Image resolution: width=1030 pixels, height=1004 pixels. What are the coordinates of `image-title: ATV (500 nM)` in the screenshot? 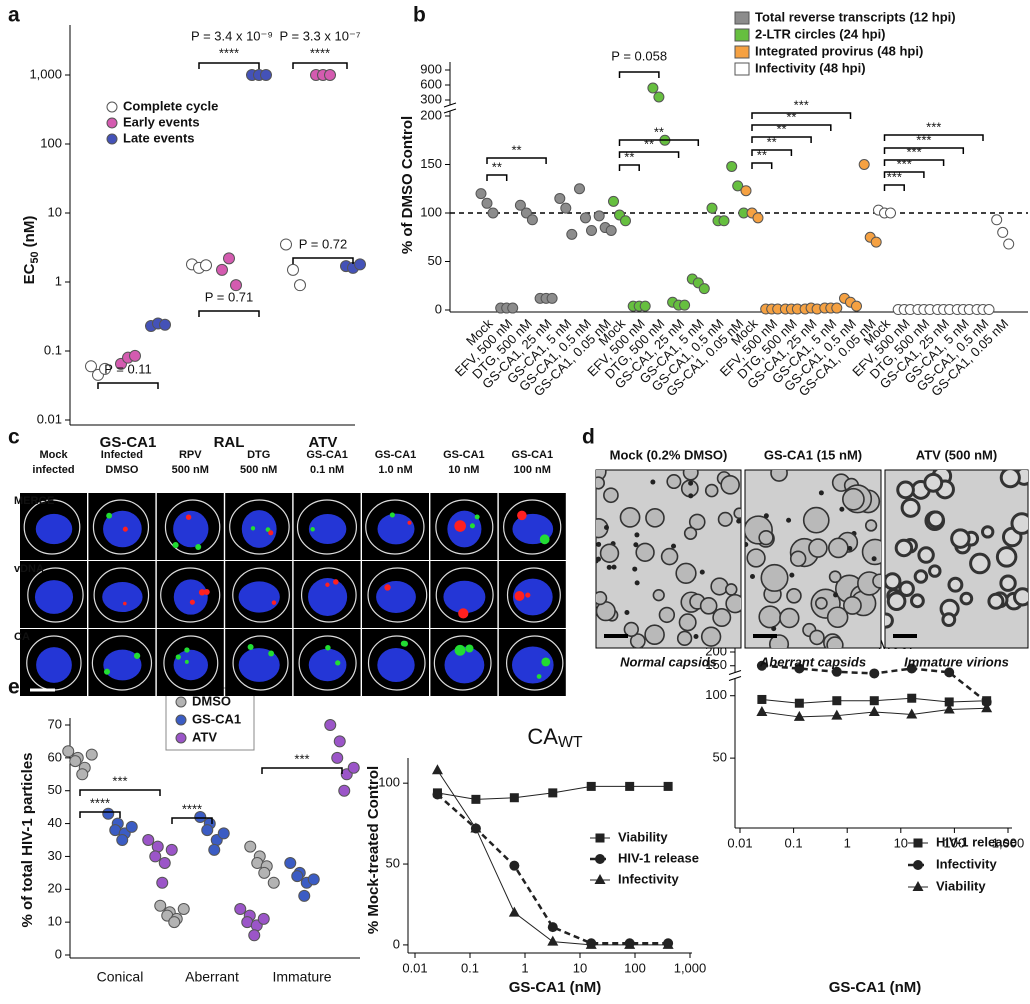 It's located at (956, 454).